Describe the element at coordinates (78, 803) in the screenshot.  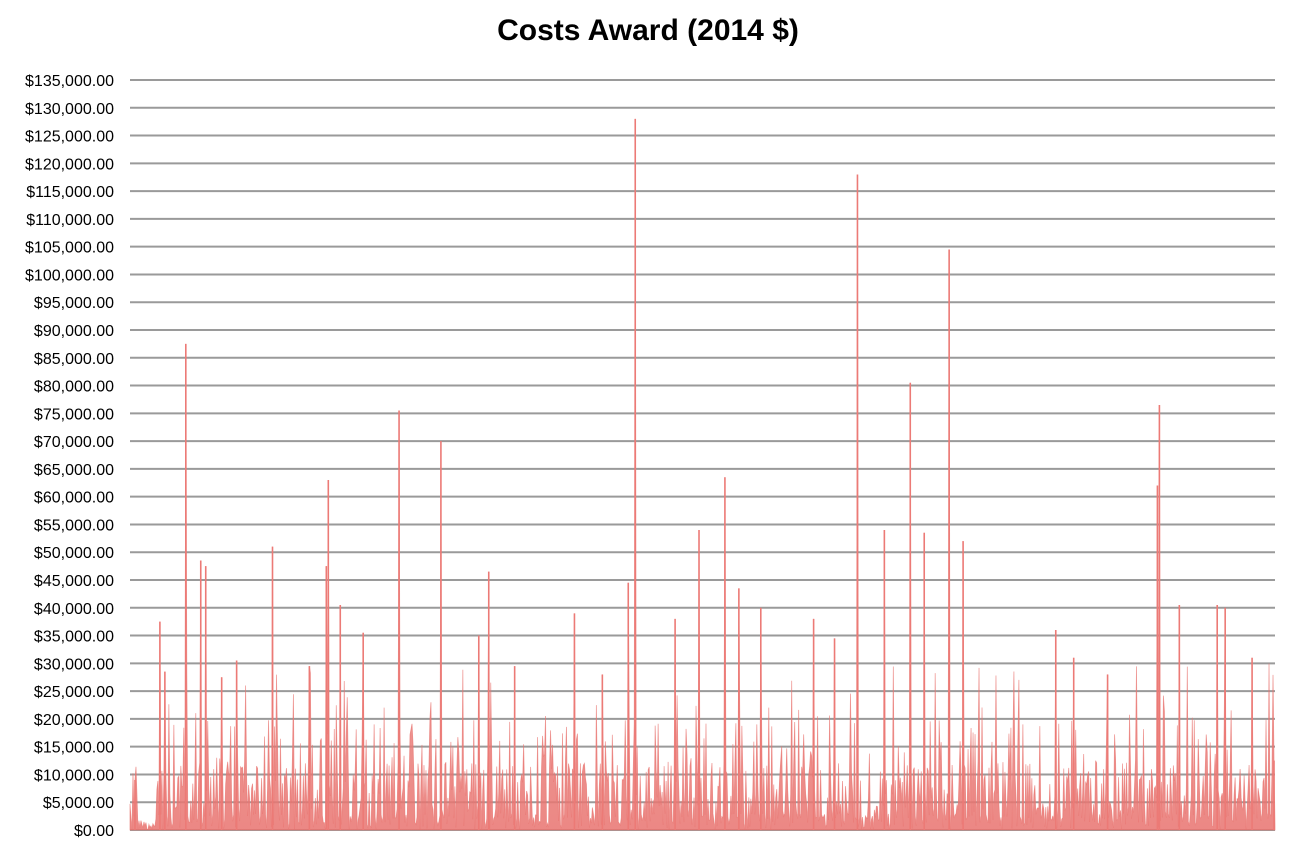
I see `y-tick-label: $5,000.00` at that location.